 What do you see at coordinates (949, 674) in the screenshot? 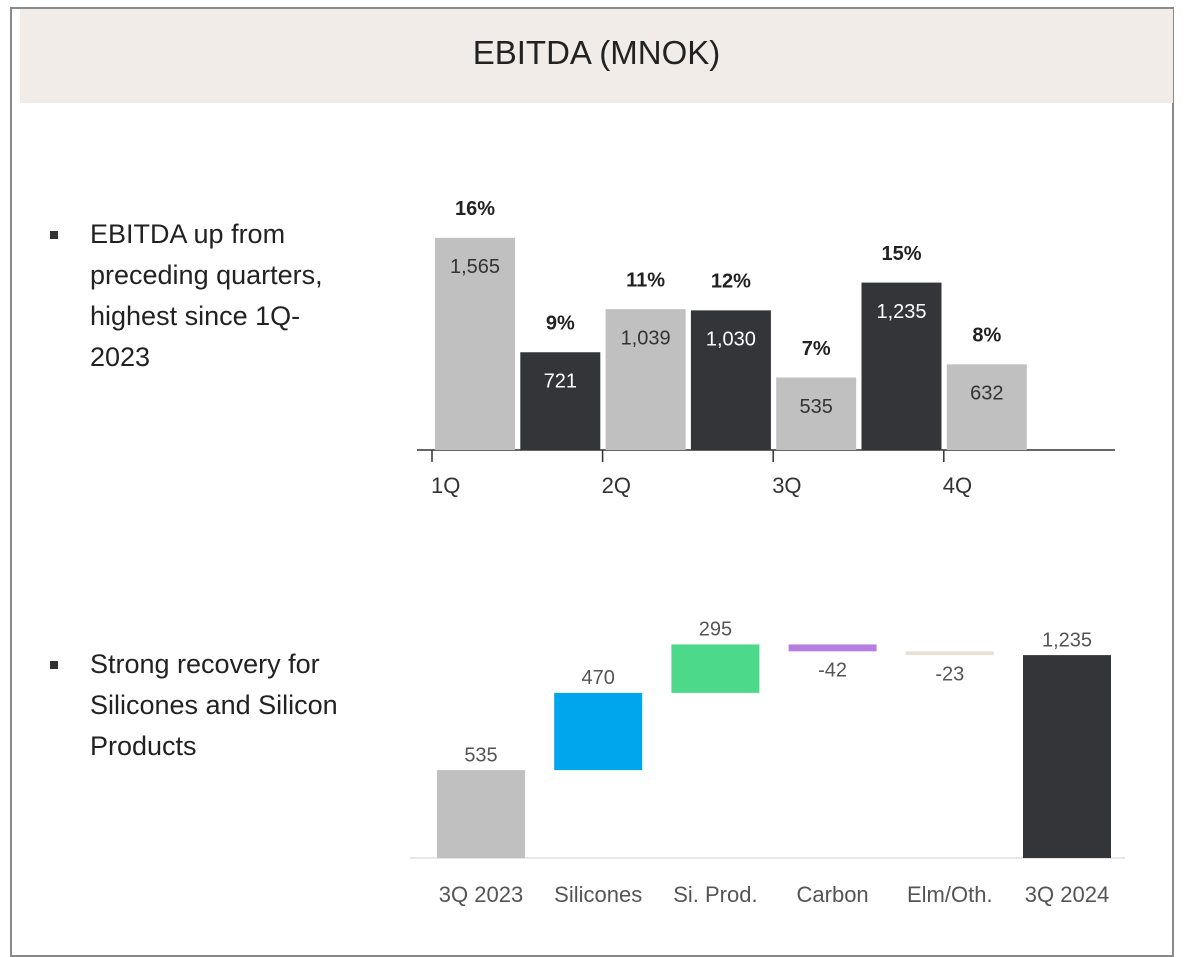
I see `value-label: -23` at bounding box center [949, 674].